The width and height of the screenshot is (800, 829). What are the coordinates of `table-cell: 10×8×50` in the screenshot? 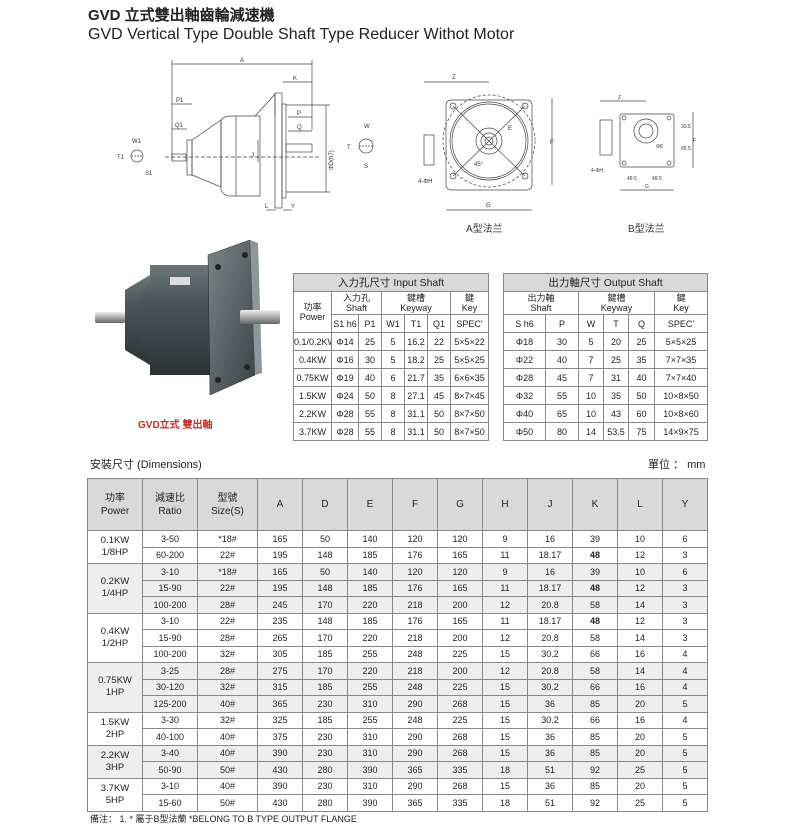 It's located at (681, 395).